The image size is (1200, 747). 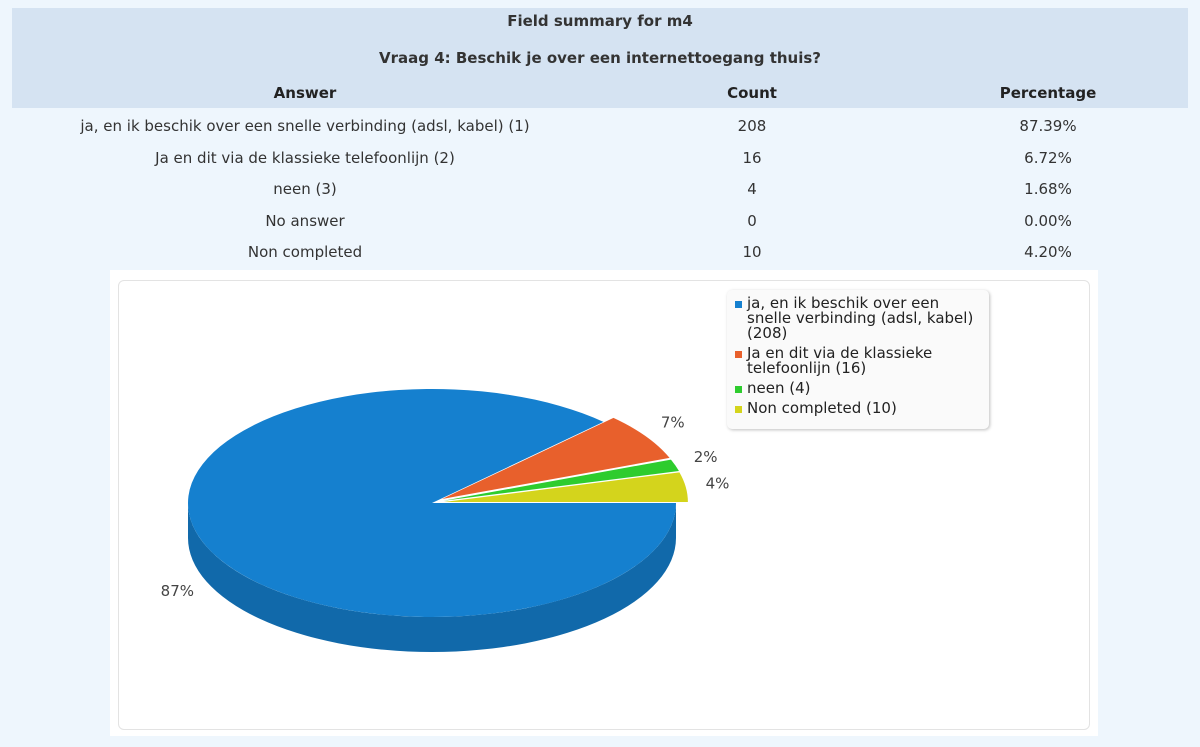 I want to click on legend-item: Non completed (10), so click(x=858, y=408).